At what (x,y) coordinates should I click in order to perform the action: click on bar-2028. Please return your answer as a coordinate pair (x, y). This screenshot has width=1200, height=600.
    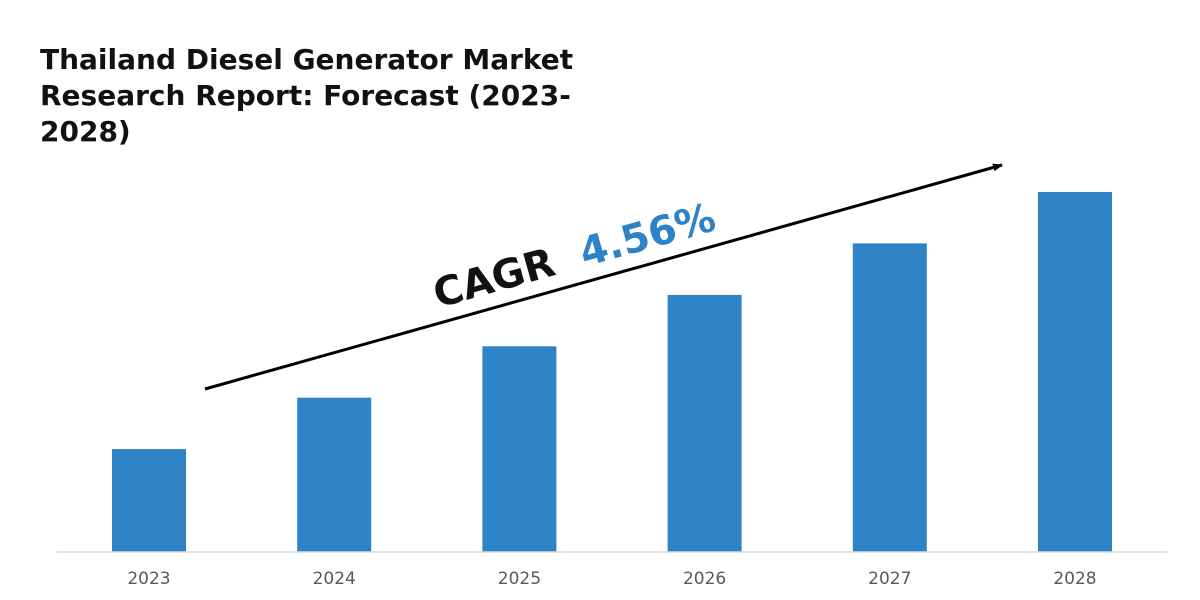
    Looking at the image, I should click on (1075, 372).